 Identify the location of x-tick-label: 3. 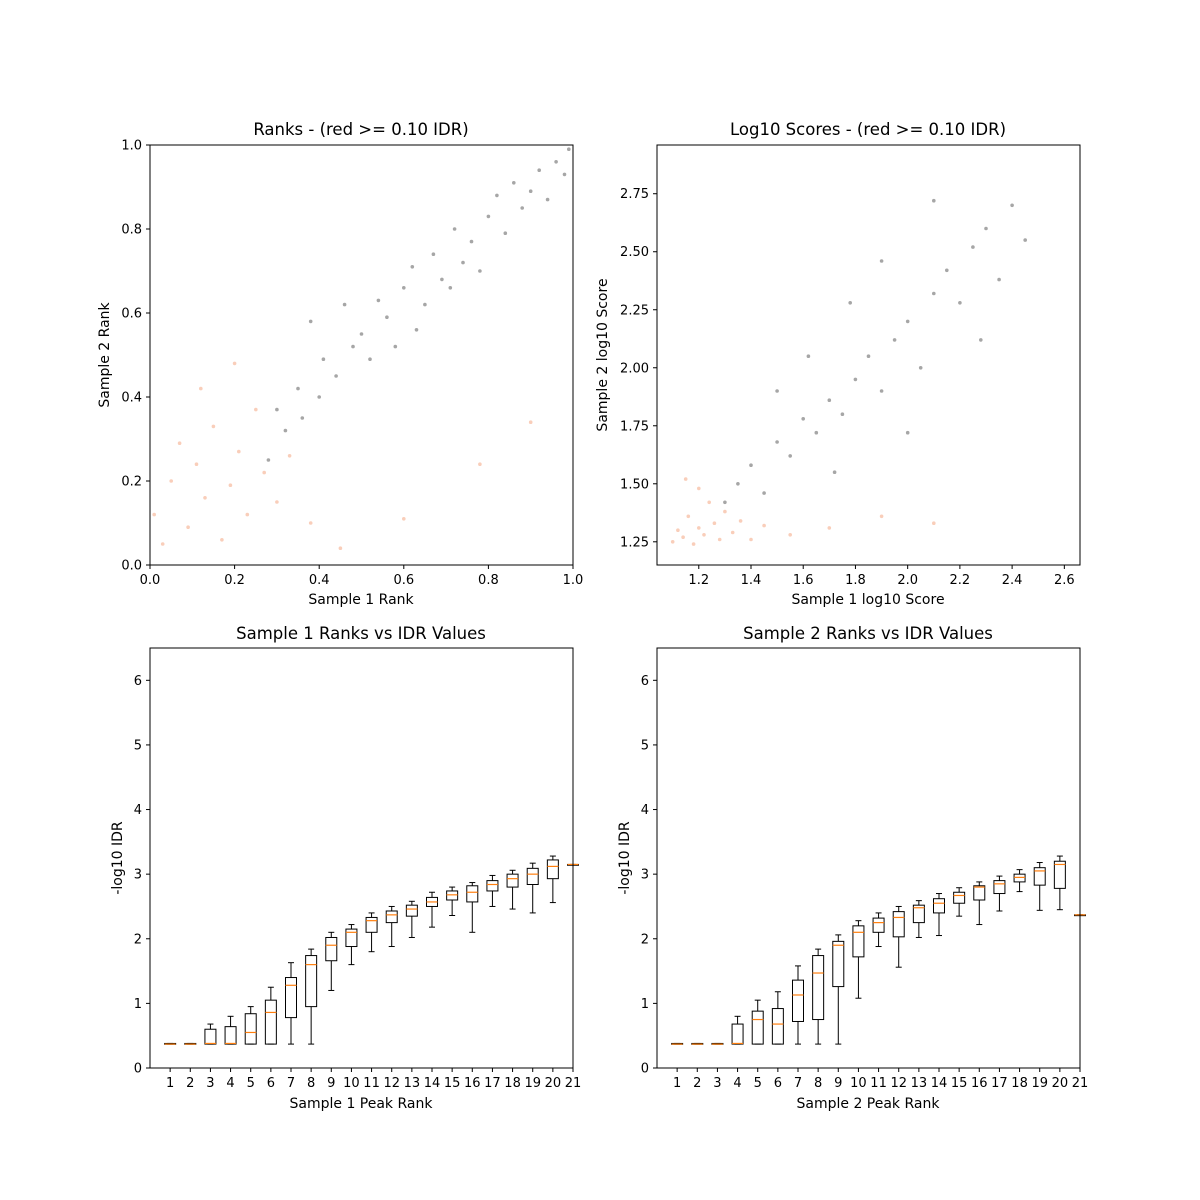
(210, 1083).